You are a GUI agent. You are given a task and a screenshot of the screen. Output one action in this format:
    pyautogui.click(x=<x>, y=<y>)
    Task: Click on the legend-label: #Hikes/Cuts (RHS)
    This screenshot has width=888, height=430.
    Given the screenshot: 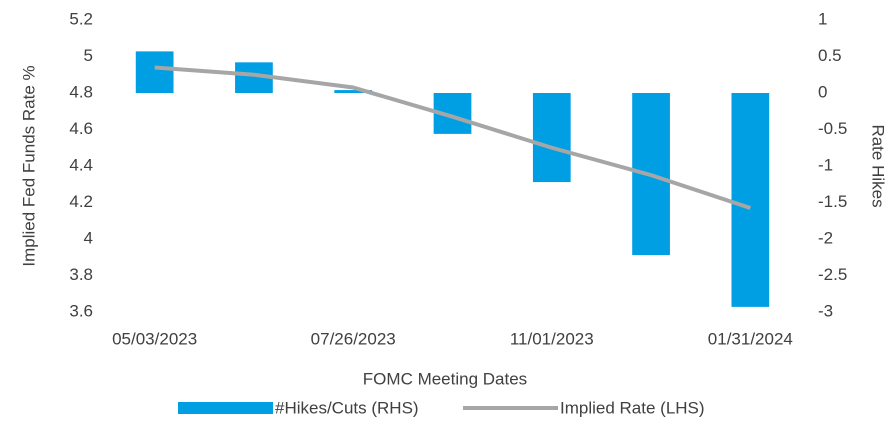 What is the action you would take?
    pyautogui.click(x=347, y=407)
    